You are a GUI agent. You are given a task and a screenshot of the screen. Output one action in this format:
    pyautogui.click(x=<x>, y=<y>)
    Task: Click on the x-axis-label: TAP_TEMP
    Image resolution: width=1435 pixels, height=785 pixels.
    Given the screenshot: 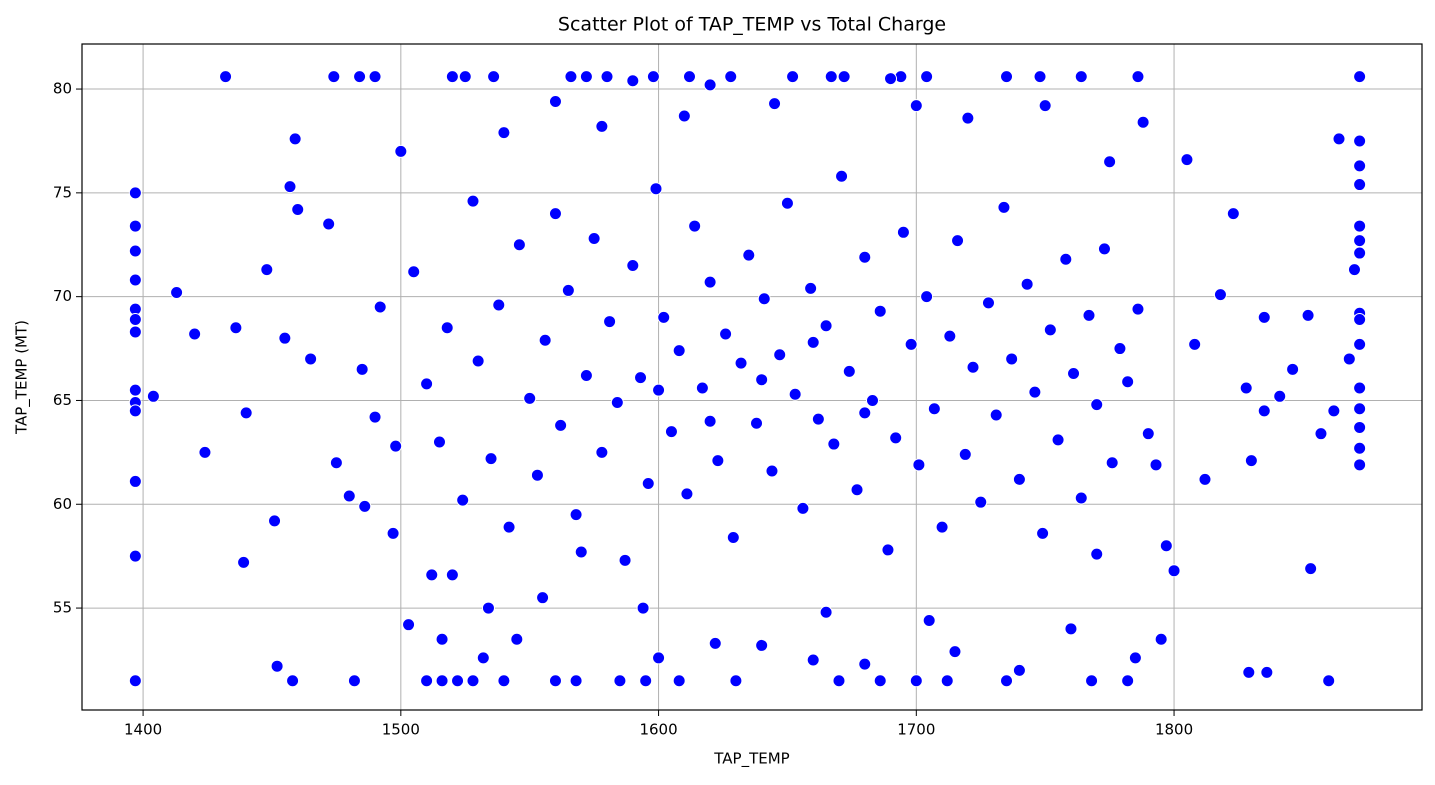 What is the action you would take?
    pyautogui.click(x=751, y=759)
    